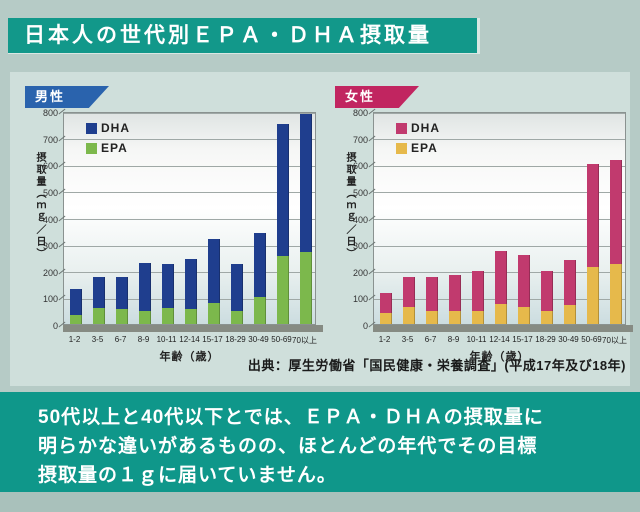 The image size is (640, 512). I want to click on y-tick-label: 300, so click(50, 246).